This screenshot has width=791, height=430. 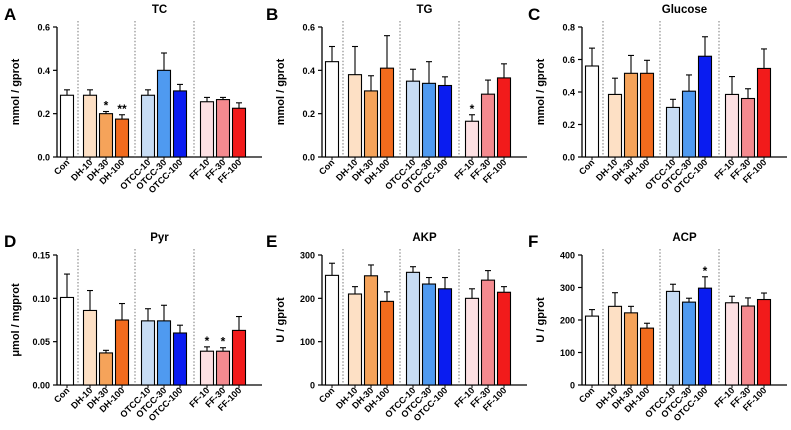 I want to click on panel-letter: F, so click(x=533, y=241).